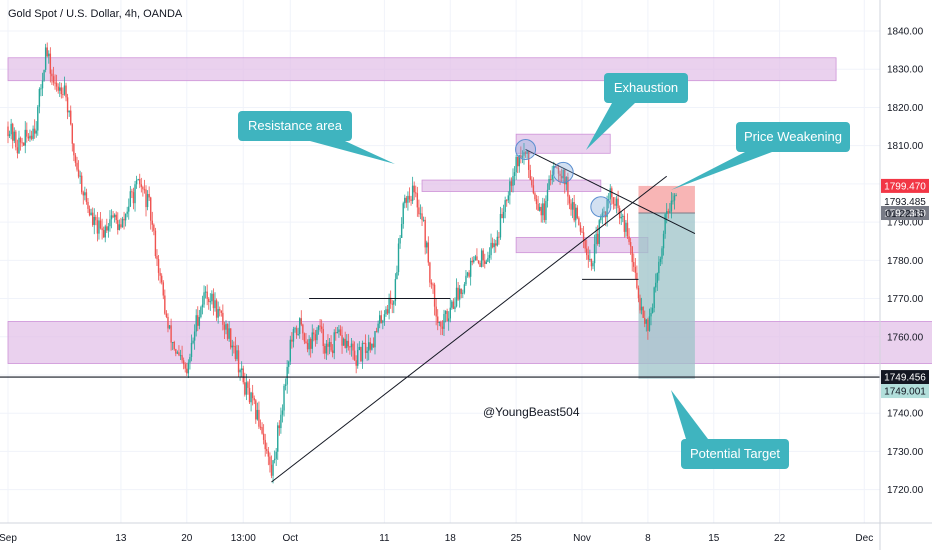 The image size is (932, 550). I want to click on callout-box, so click(646, 88).